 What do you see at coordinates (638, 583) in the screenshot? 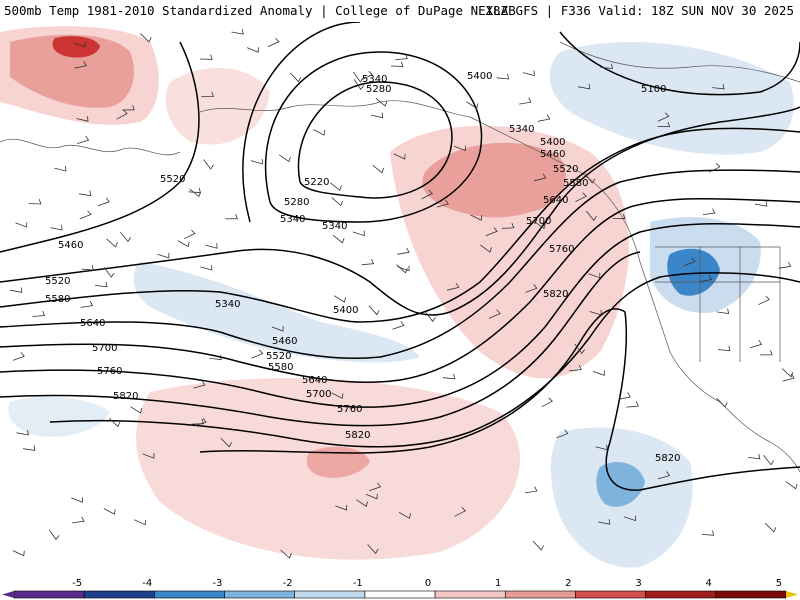
I see `colorbar-tick-label: 3` at bounding box center [638, 583].